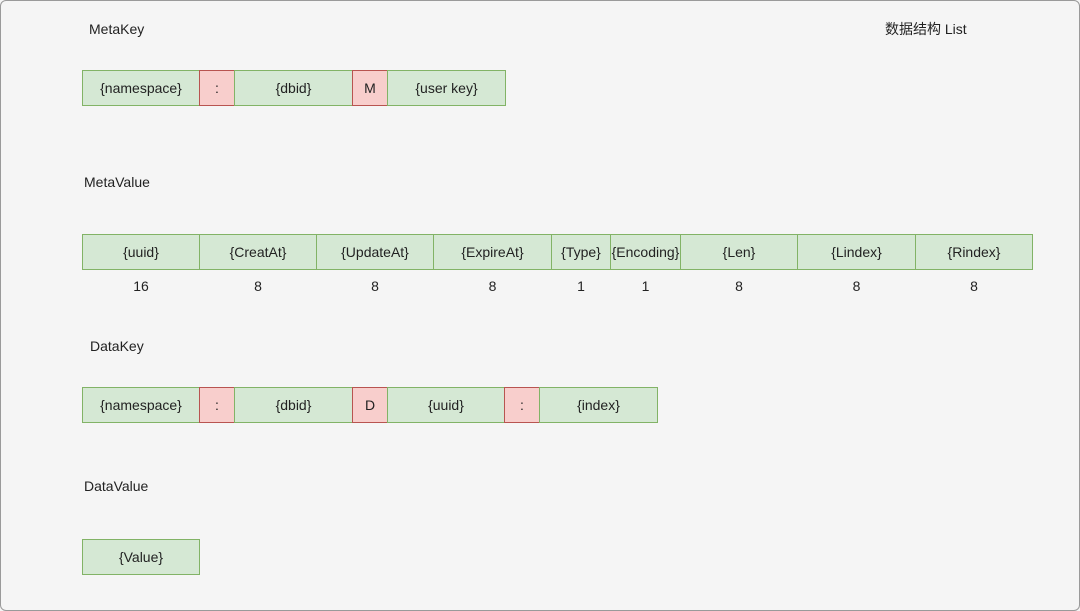  Describe the element at coordinates (370, 88) in the screenshot. I see `metakey-type-marker-cell: M` at that location.